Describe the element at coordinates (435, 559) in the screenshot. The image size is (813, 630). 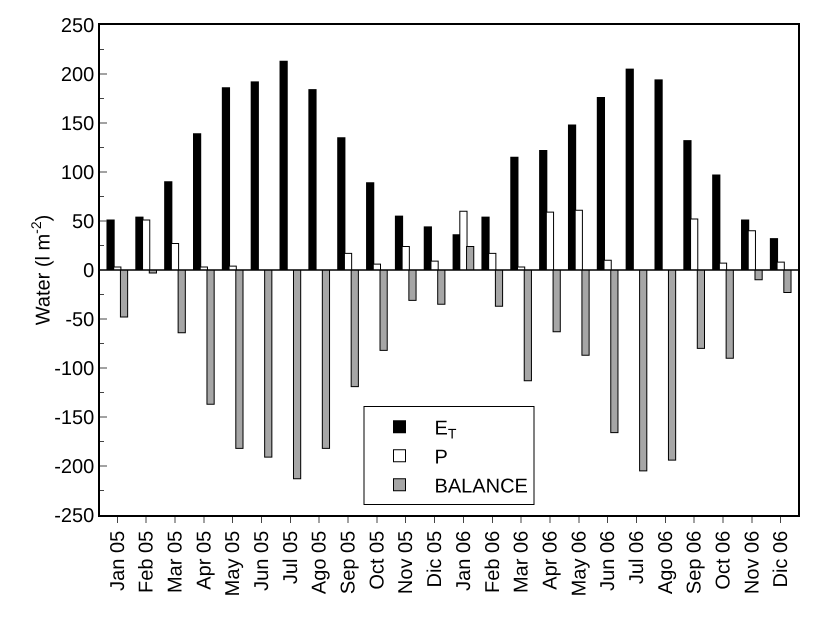
I see `x-tick-label: Dic 05` at that location.